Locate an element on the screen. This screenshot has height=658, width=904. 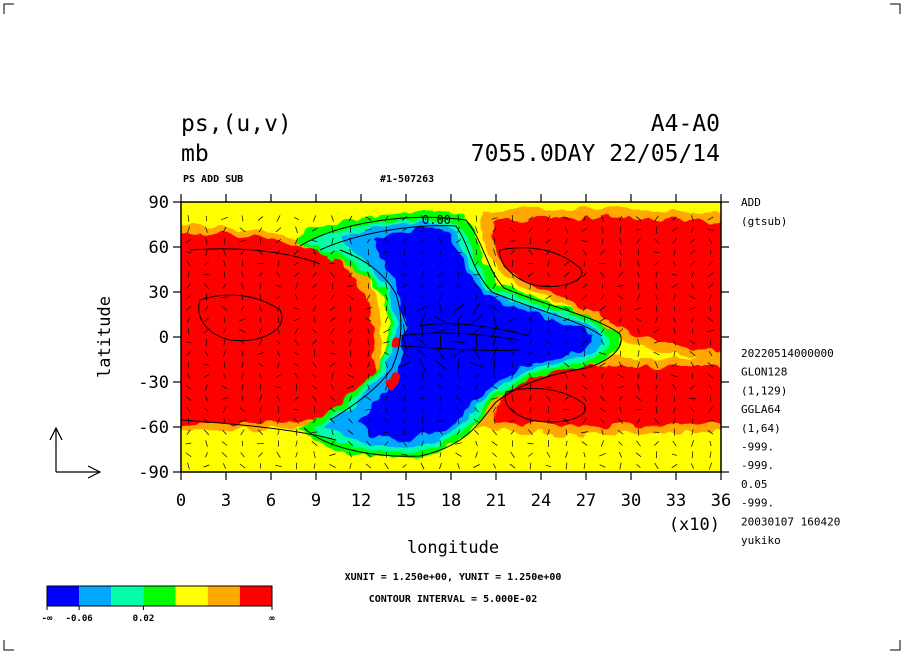
side-info-line: GGLA64 is located at coordinates (761, 409).